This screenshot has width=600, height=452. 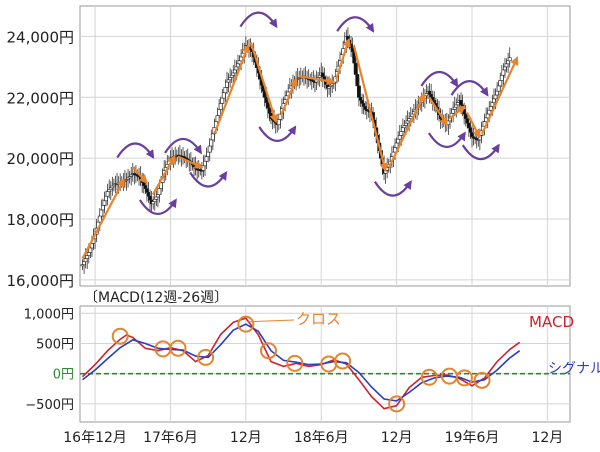 What do you see at coordinates (41, 220) in the screenshot?
I see `price-y-tick-label: 18,000円` at bounding box center [41, 220].